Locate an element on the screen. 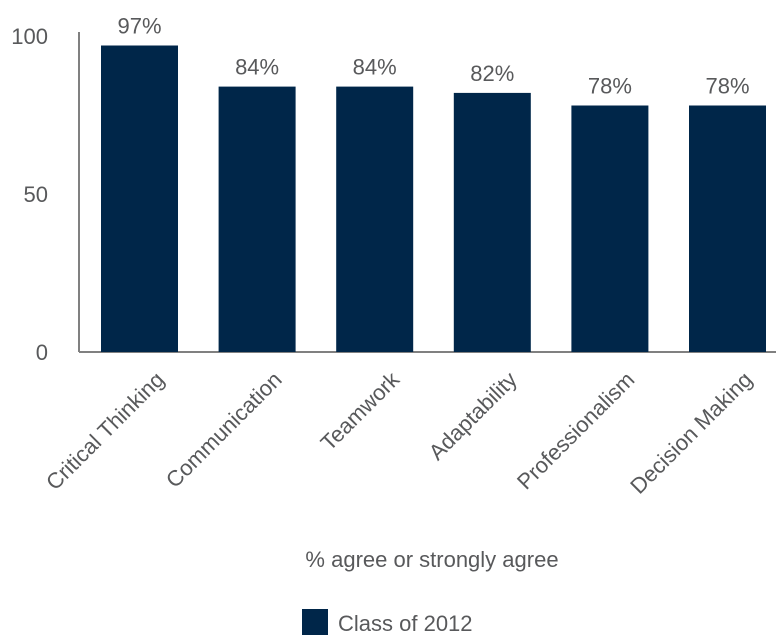 The image size is (778, 641). x-axis-title: % agree or strongly agree is located at coordinates (431, 559).